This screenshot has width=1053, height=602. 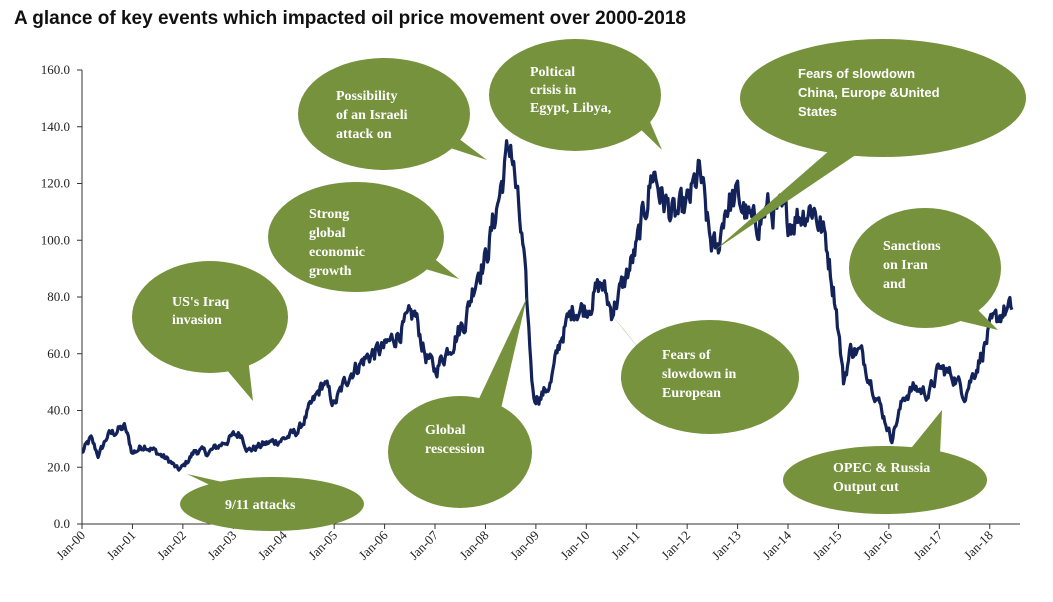 I want to click on annotation-text: Possibility, so click(x=366, y=96).